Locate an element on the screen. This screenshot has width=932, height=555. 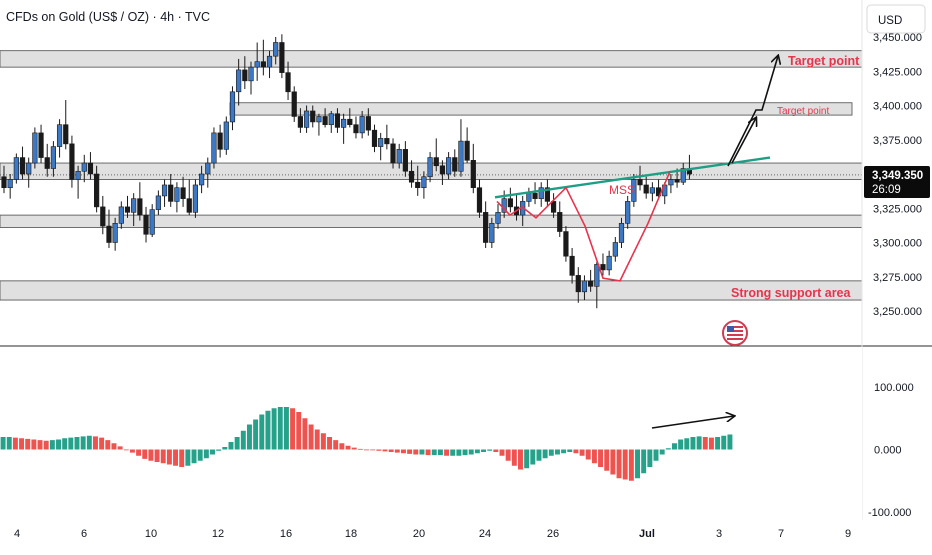
projection-arrow-lower is located at coordinates (743, 141).